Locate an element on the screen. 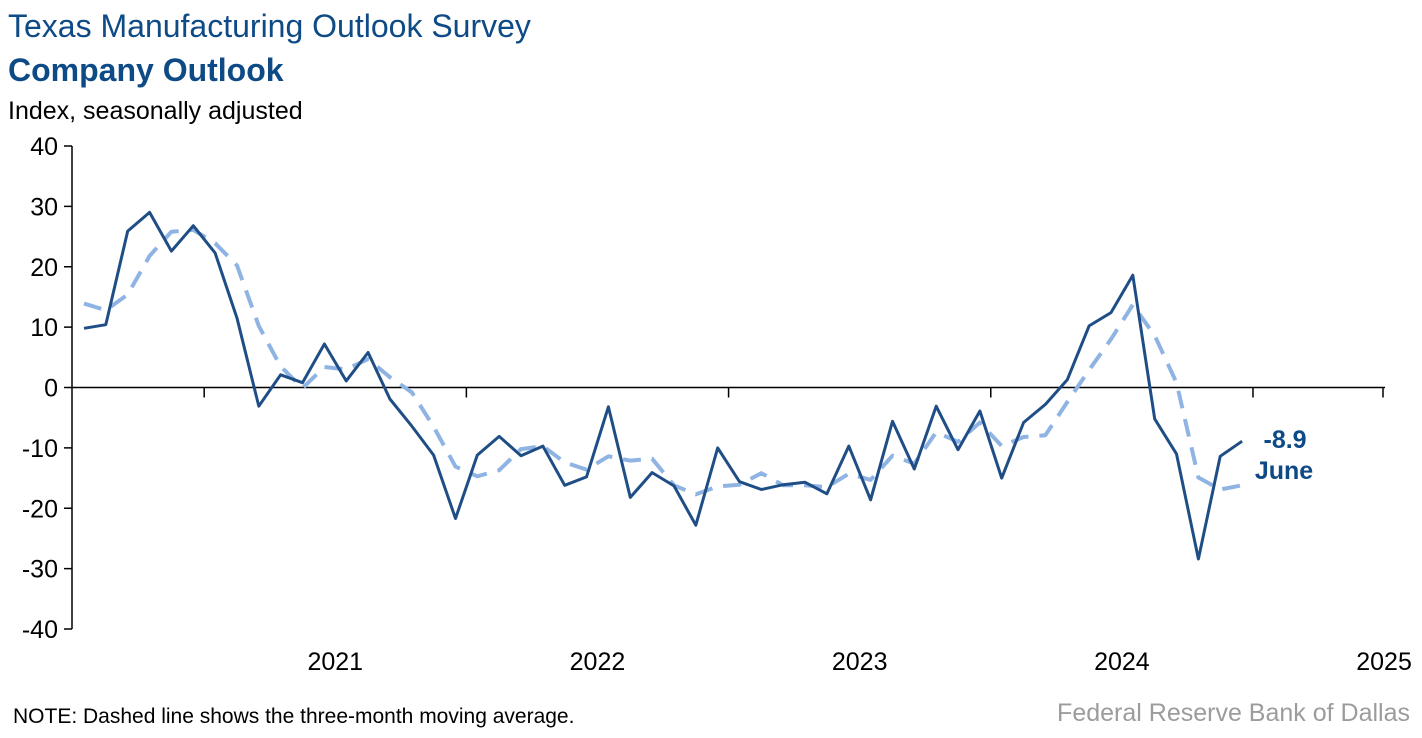 The image size is (1422, 738). end-month-label: June is located at coordinates (1284, 471).